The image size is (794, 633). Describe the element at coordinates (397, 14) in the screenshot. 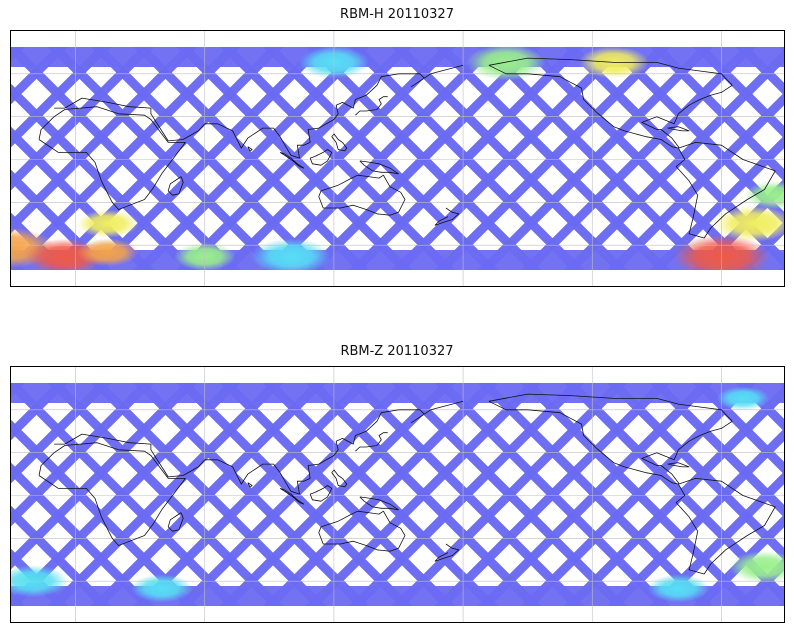

I see `title-rbm-h: RBM-H 20110327` at that location.